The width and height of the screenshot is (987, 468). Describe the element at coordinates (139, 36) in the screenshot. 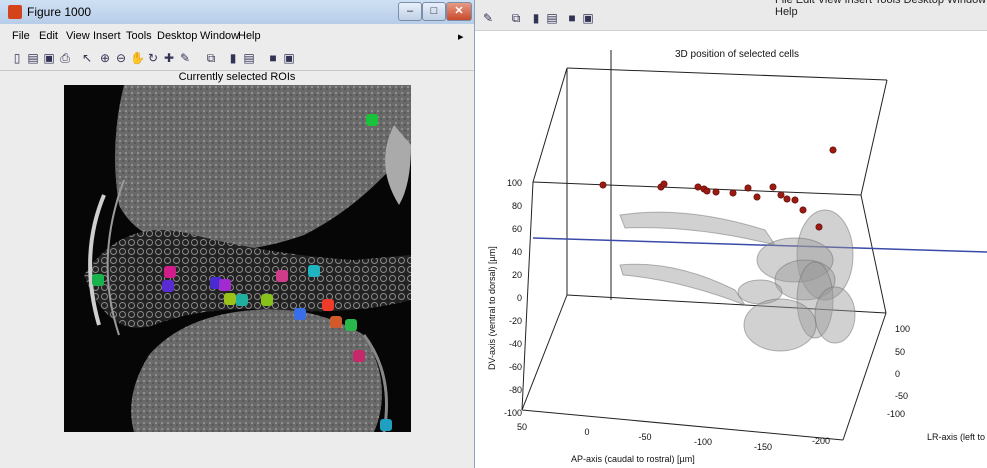

I see `menu-tools: Tools` at that location.